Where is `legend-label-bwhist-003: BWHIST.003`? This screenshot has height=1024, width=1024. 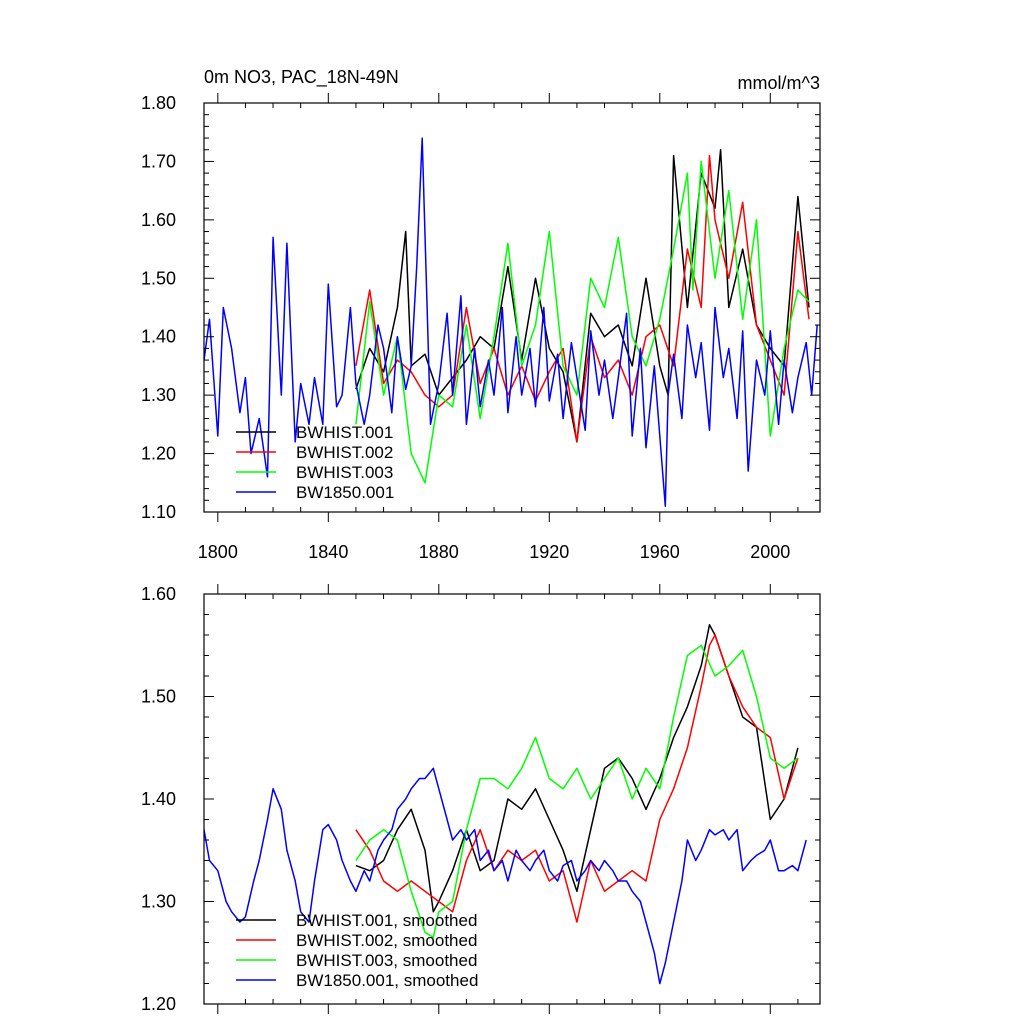 legend-label-bwhist-003: BWHIST.003 is located at coordinates (344, 472).